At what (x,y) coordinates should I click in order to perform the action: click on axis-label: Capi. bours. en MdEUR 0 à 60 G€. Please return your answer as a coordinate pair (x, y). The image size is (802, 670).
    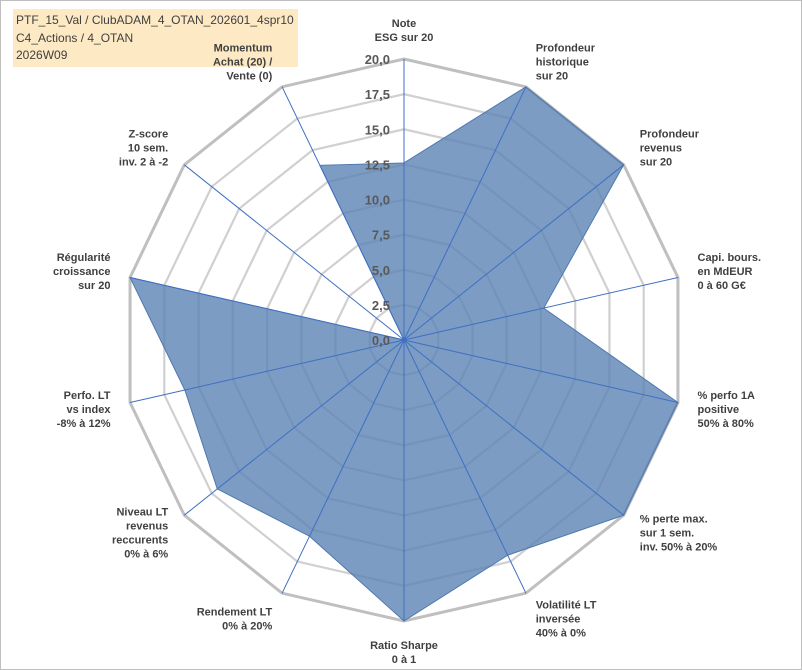
    Looking at the image, I should click on (730, 272).